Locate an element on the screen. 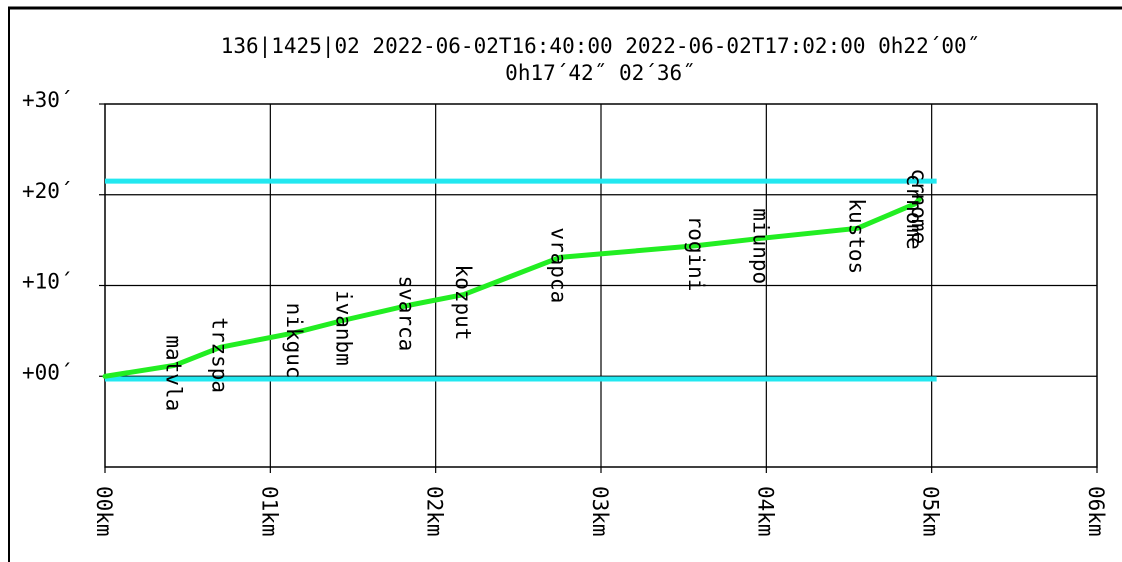 This screenshot has height=562, width=1122. x-tick-label: 04km is located at coordinates (765, 511).